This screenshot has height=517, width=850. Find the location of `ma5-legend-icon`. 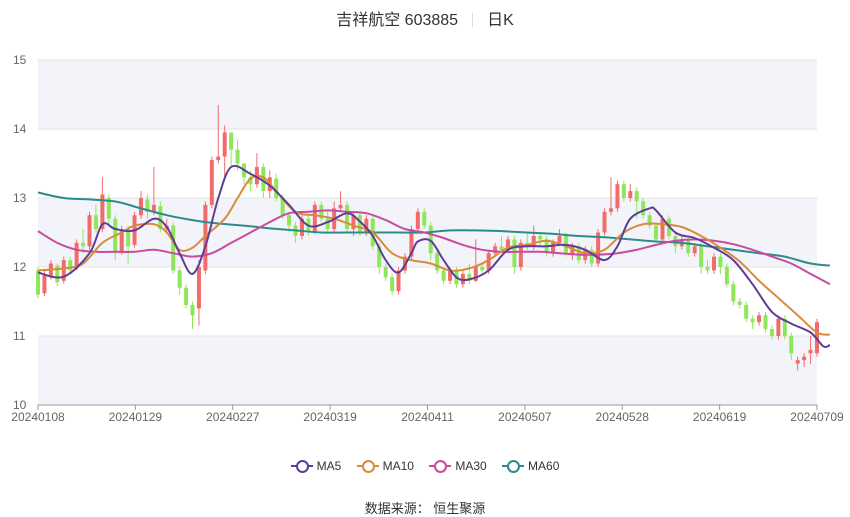

ma5-legend-icon is located at coordinates (301, 466).